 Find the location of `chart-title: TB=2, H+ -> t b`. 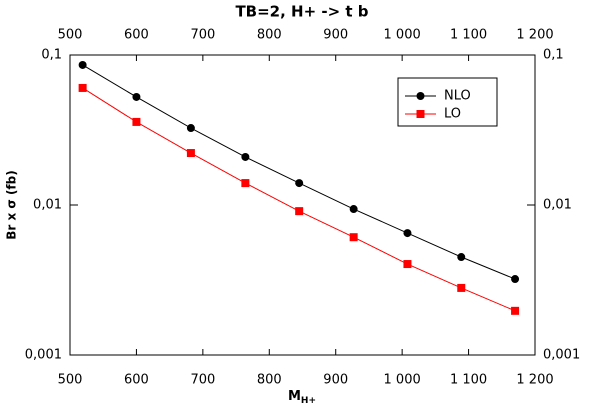

chart-title: TB=2, H+ -> t b is located at coordinates (301, 12).